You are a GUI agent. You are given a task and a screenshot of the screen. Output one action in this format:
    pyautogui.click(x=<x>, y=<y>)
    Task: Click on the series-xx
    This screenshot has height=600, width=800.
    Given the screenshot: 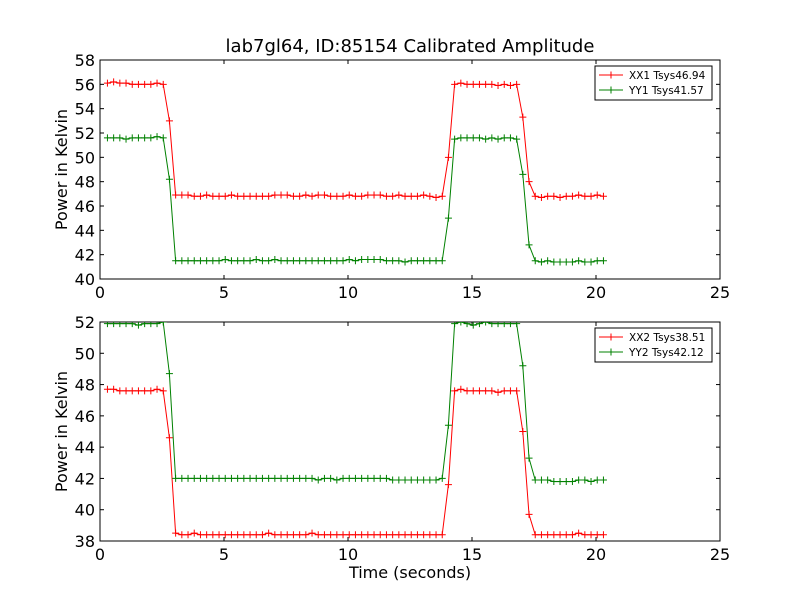 What is the action you would take?
    pyautogui.click(x=355, y=139)
    